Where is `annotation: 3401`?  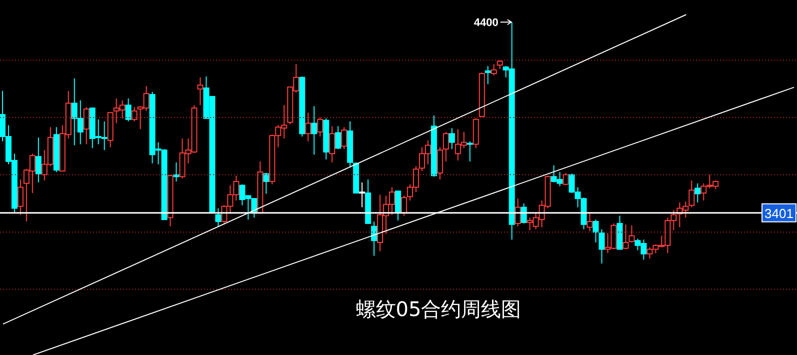 annotation: 3401 is located at coordinates (779, 213).